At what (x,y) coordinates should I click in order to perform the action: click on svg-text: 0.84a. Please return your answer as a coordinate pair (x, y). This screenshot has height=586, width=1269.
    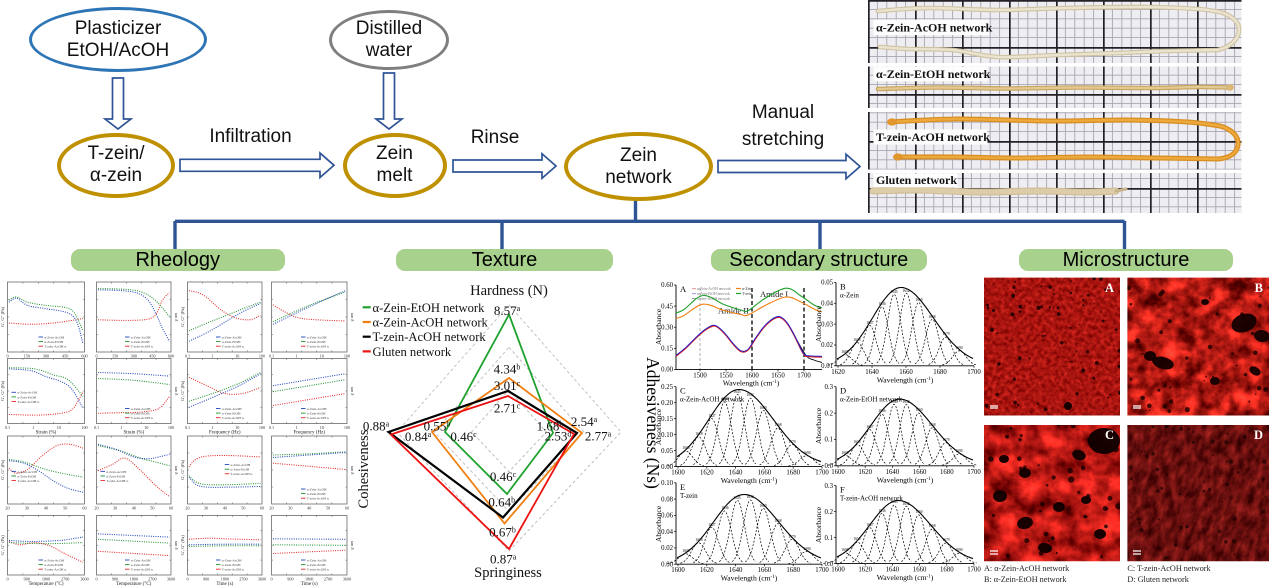
    Looking at the image, I should click on (418, 436).